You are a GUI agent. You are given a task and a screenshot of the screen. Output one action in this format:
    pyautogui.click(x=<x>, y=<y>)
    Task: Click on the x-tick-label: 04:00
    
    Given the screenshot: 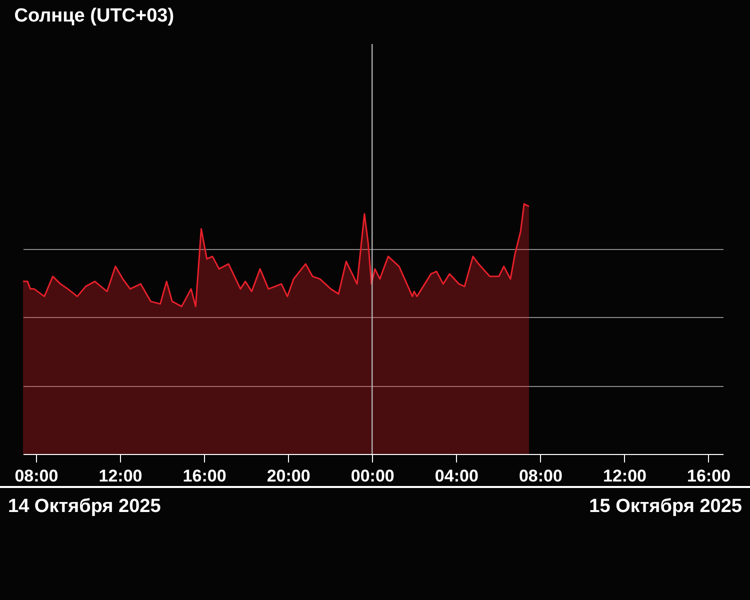 What is the action you would take?
    pyautogui.click(x=456, y=476)
    